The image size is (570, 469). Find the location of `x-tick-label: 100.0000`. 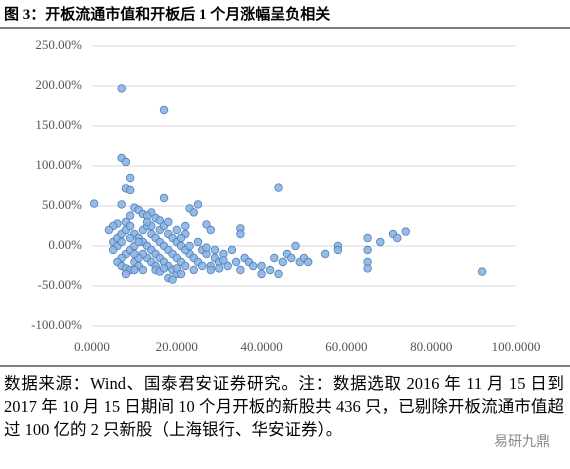

x-tick-label: 100.0000 is located at coordinates (516, 346).